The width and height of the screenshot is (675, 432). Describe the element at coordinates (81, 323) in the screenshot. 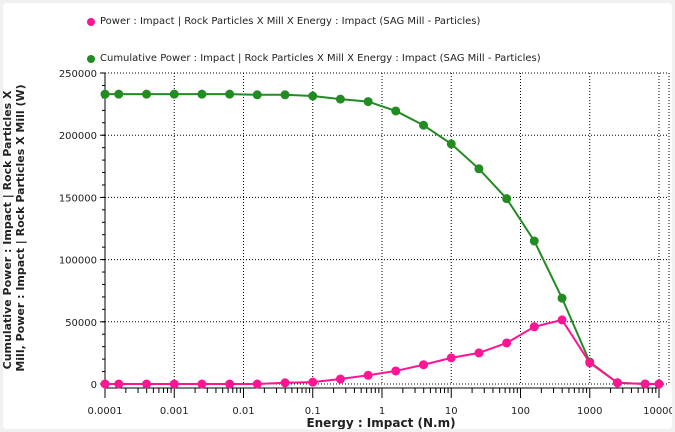

I see `y-tick-label: 50000` at that location.